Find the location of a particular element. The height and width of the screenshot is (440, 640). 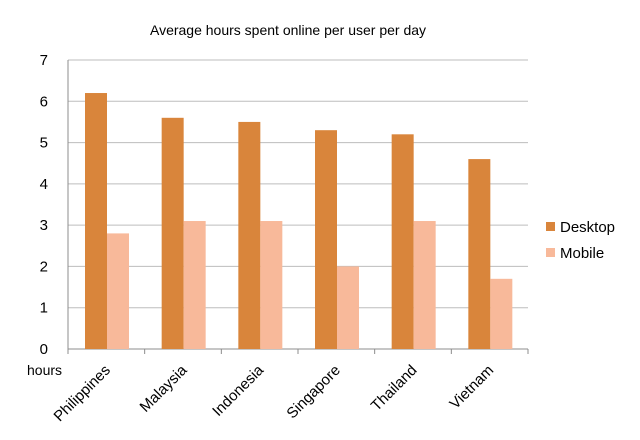

legend-label-mobile: Mobile is located at coordinates (582, 253).